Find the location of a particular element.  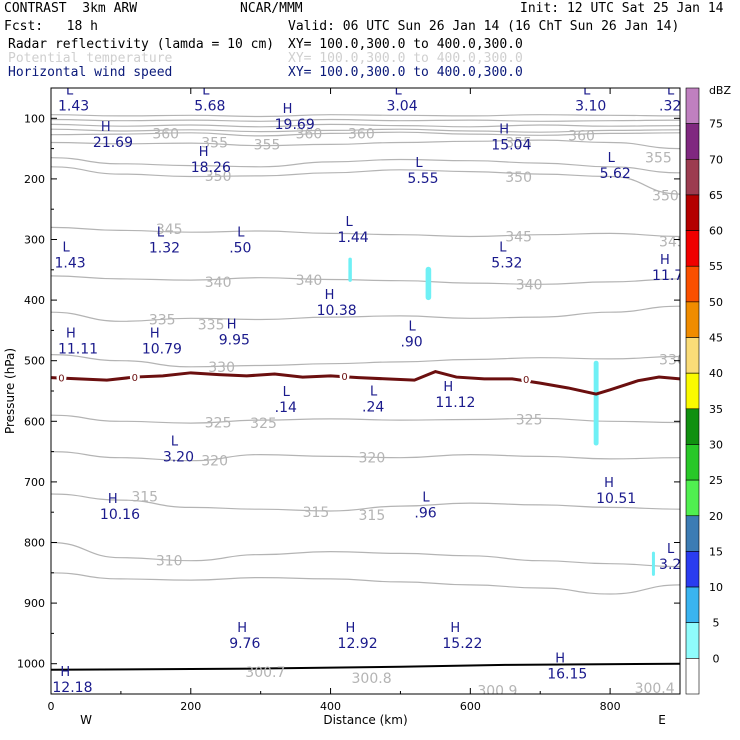

x-end-label-east: E is located at coordinates (662, 720).